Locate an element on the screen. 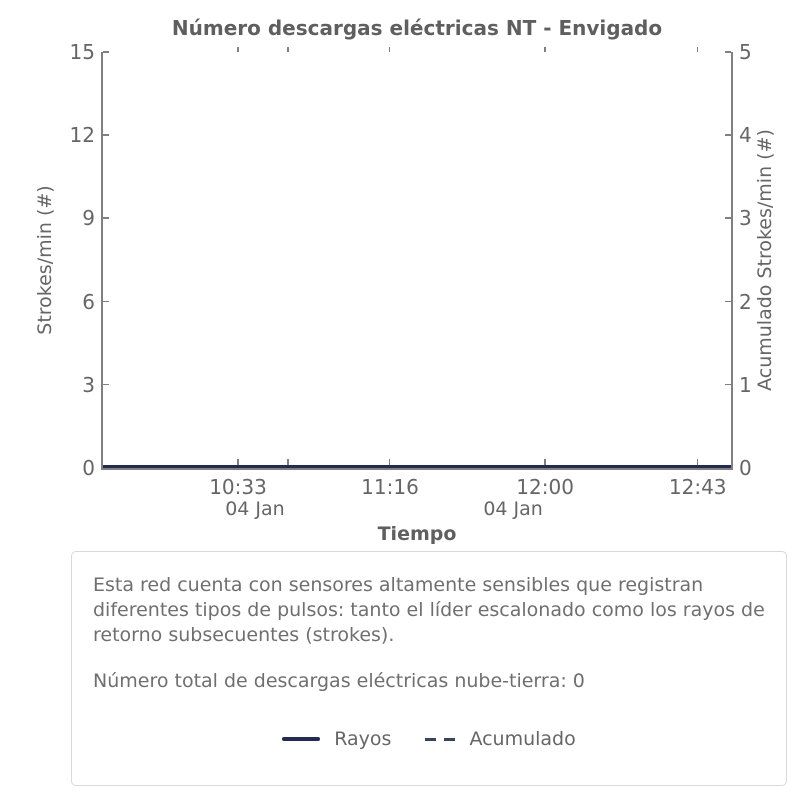 This screenshot has width=806, height=806. x-tick-label: 10:33 is located at coordinates (238, 487).